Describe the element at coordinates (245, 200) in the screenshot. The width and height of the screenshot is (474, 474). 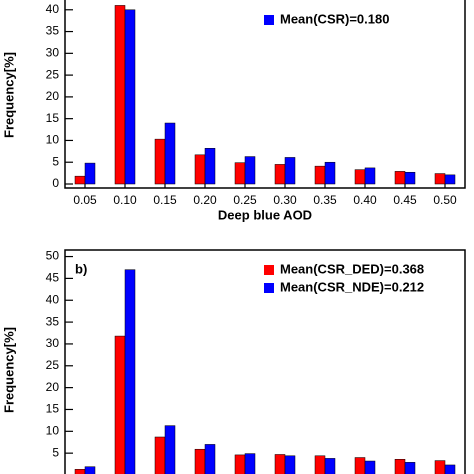
I see `x-tick-label: 0.25` at that location.